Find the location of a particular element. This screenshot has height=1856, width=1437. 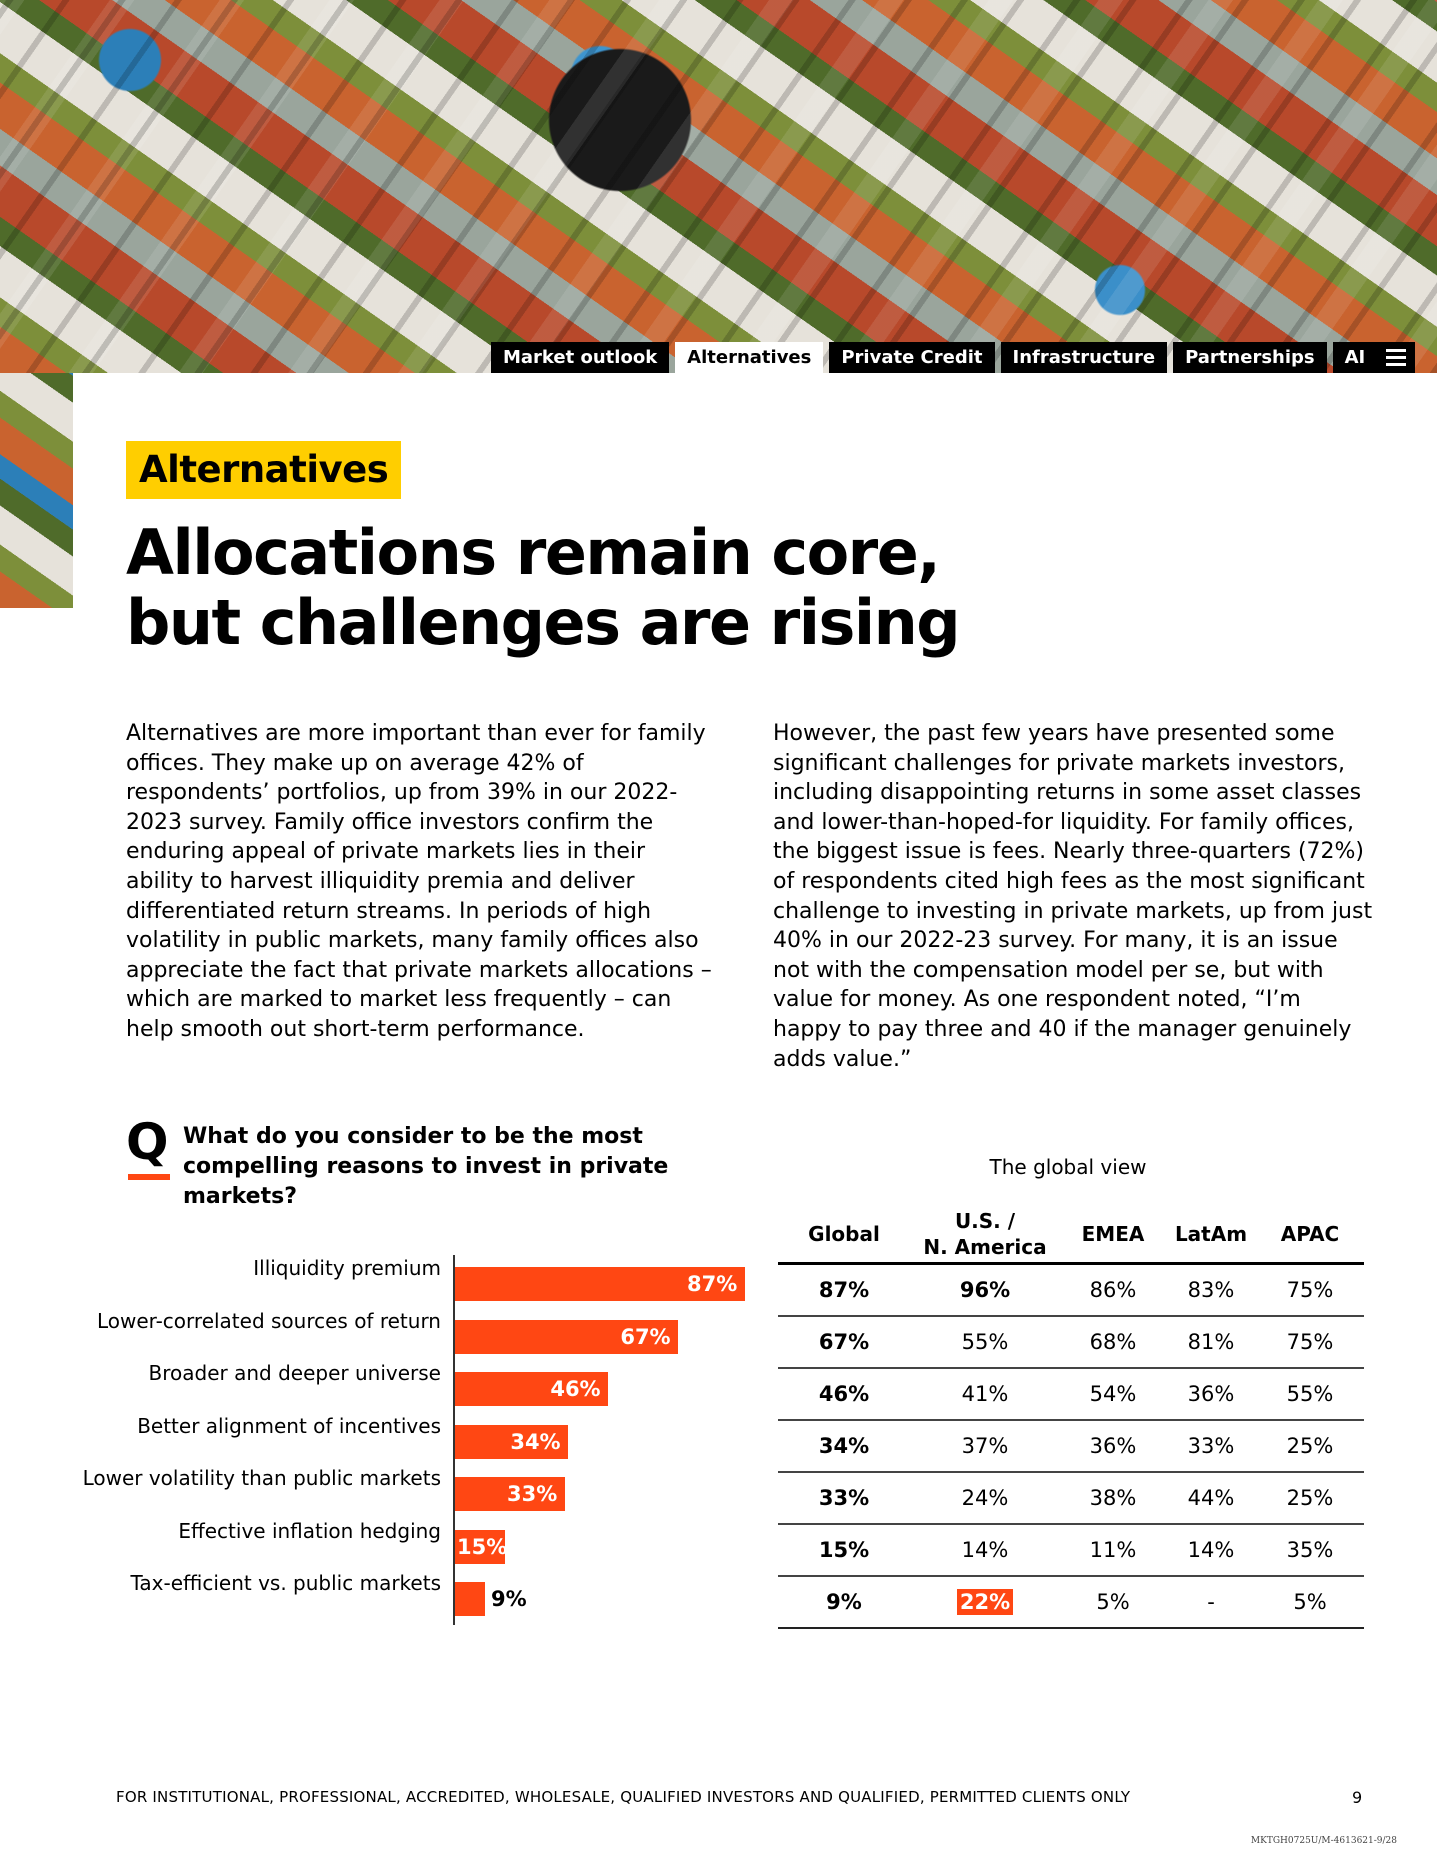

tab-infrastructure: Infrastructure is located at coordinates (1084, 357).